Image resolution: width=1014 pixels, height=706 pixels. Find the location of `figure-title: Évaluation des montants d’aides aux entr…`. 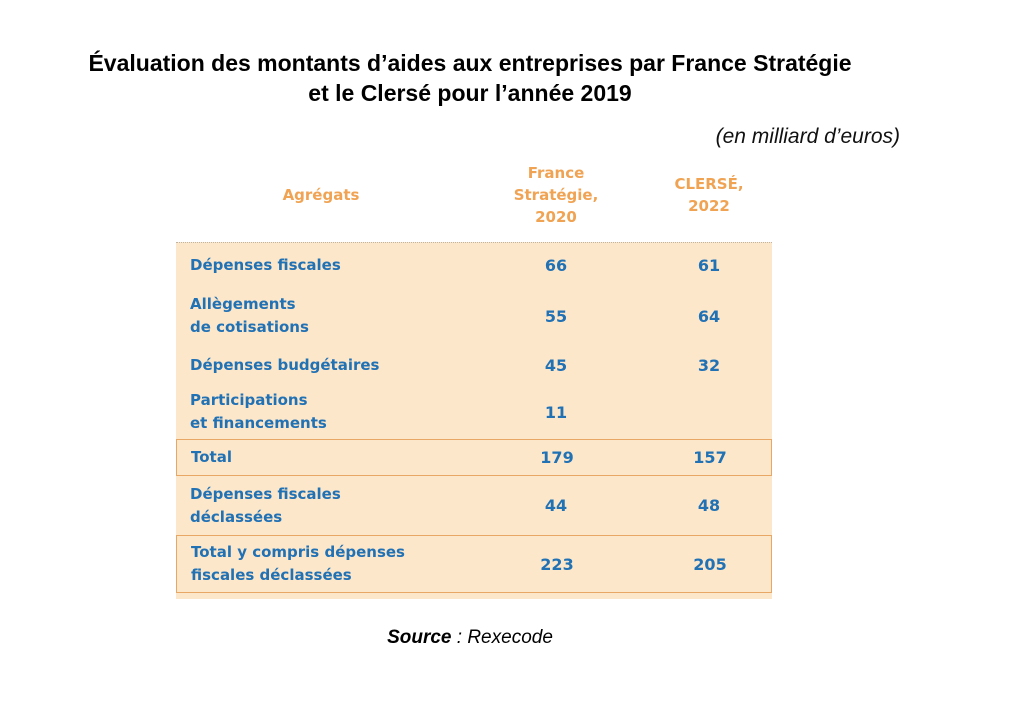

figure-title: Évaluation des montants d’aides aux entr… is located at coordinates (470, 78).